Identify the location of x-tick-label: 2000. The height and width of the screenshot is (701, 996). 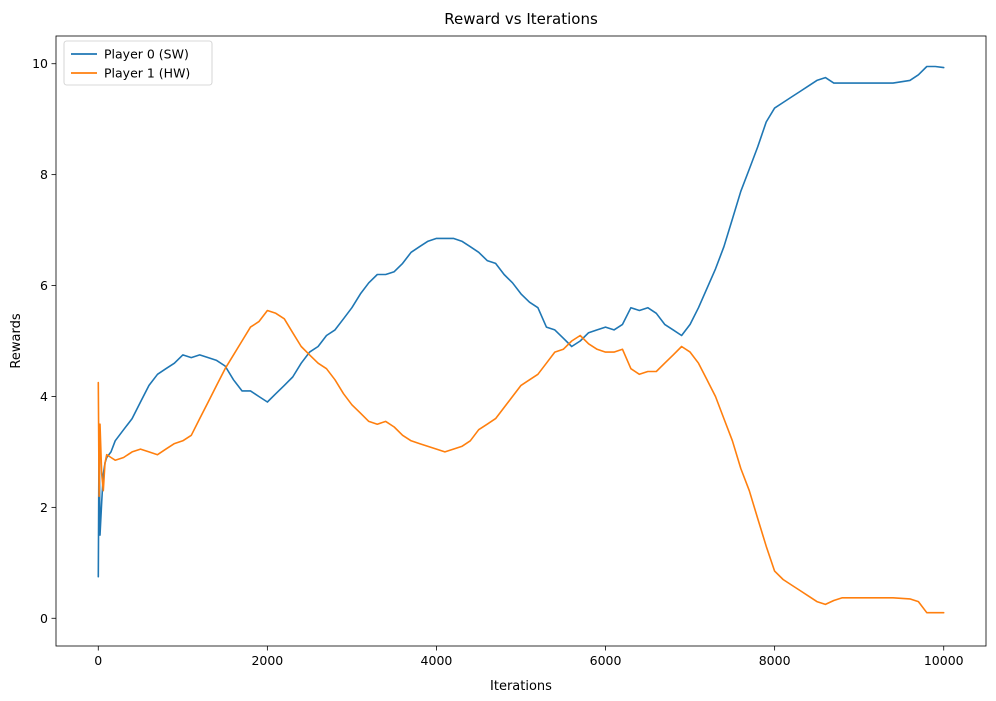
(267, 660).